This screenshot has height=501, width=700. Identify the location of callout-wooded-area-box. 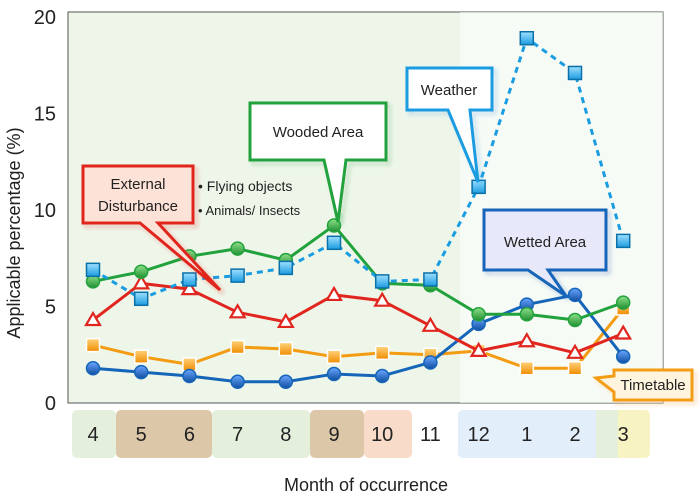
(318, 162).